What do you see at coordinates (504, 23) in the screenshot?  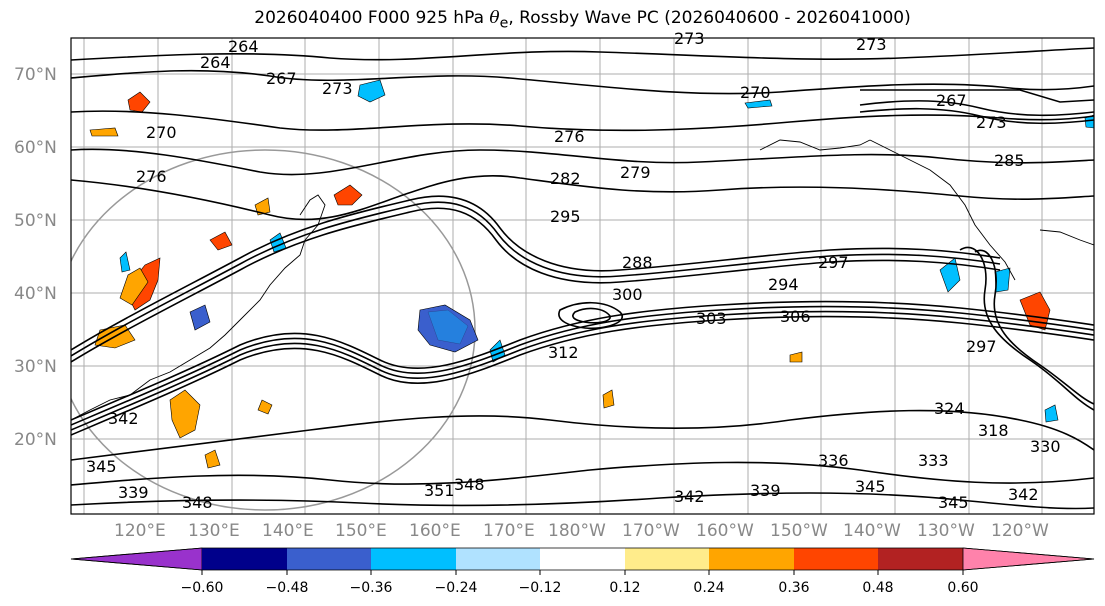 I see `title-theta-sub: e` at bounding box center [504, 23].